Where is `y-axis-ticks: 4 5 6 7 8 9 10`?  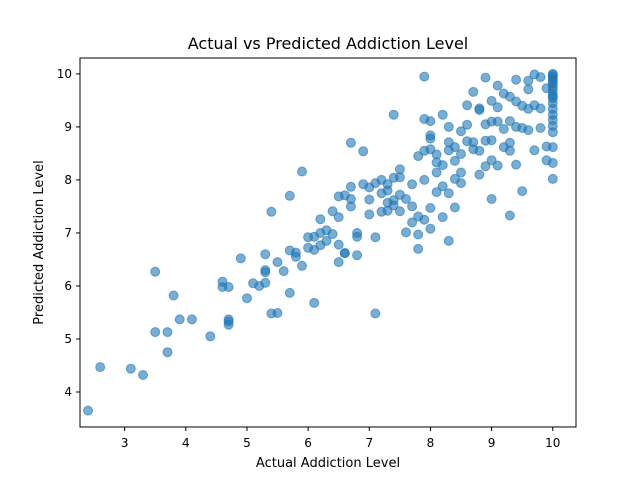
y-axis-ticks: 4 5 6 7 8 9 10 is located at coordinates (68, 233).